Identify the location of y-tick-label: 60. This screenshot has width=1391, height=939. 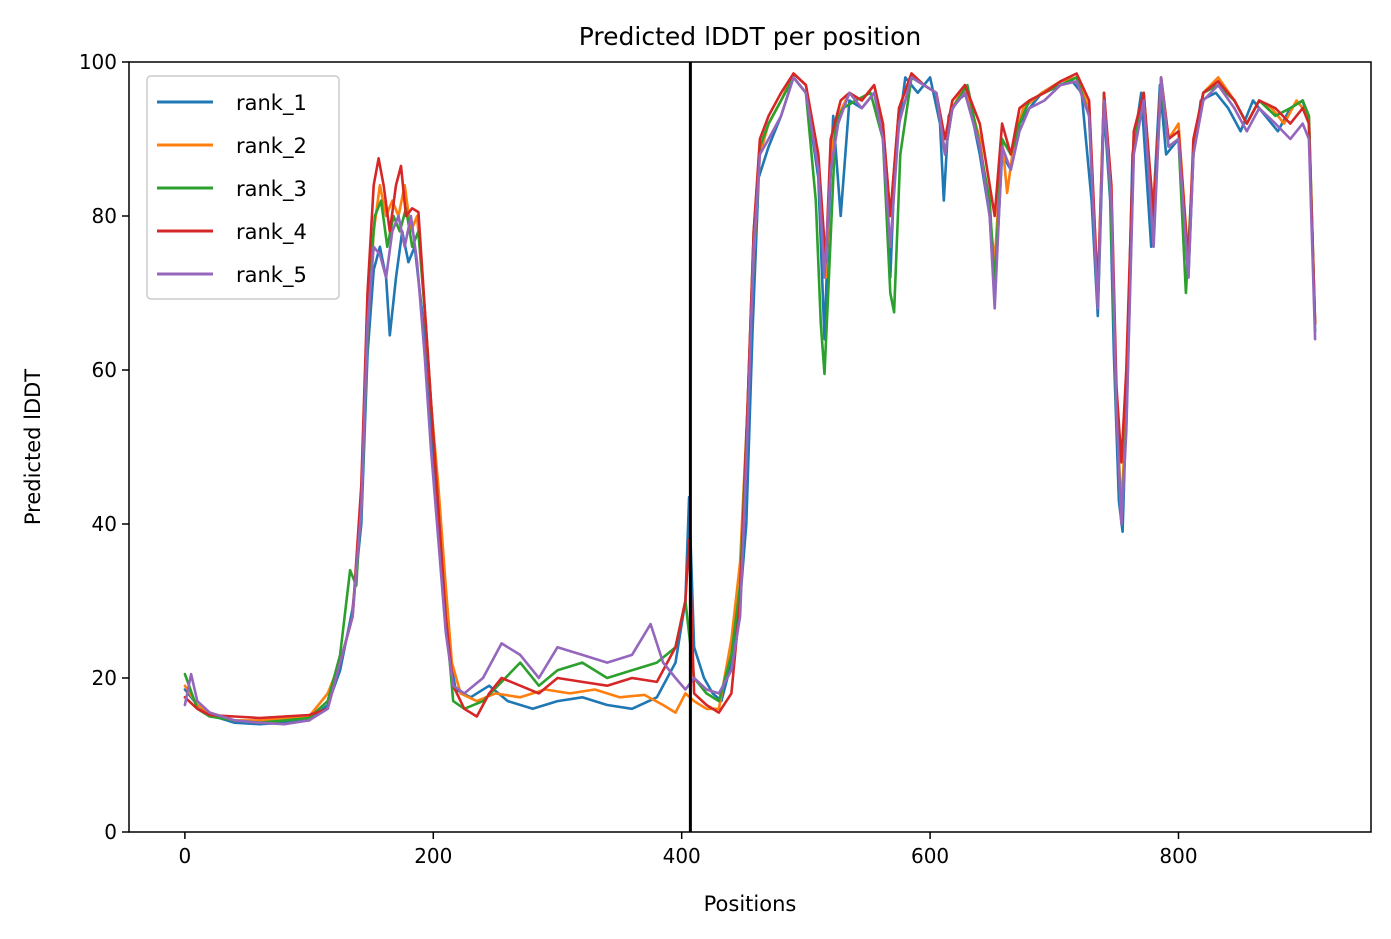
(104, 370).